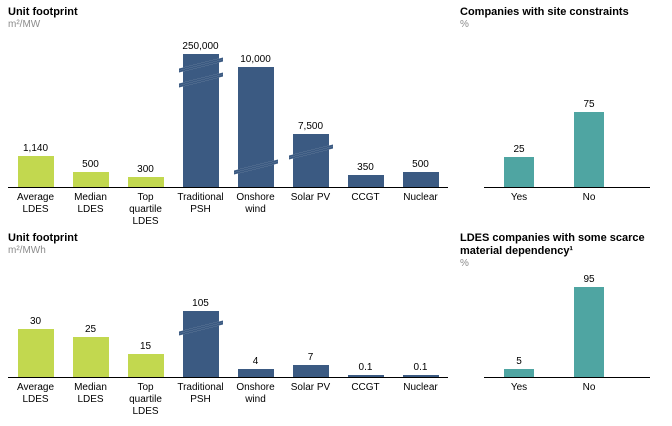 Image resolution: width=672 pixels, height=426 pixels. I want to click on bar-value-label: 10,000, so click(255, 59).